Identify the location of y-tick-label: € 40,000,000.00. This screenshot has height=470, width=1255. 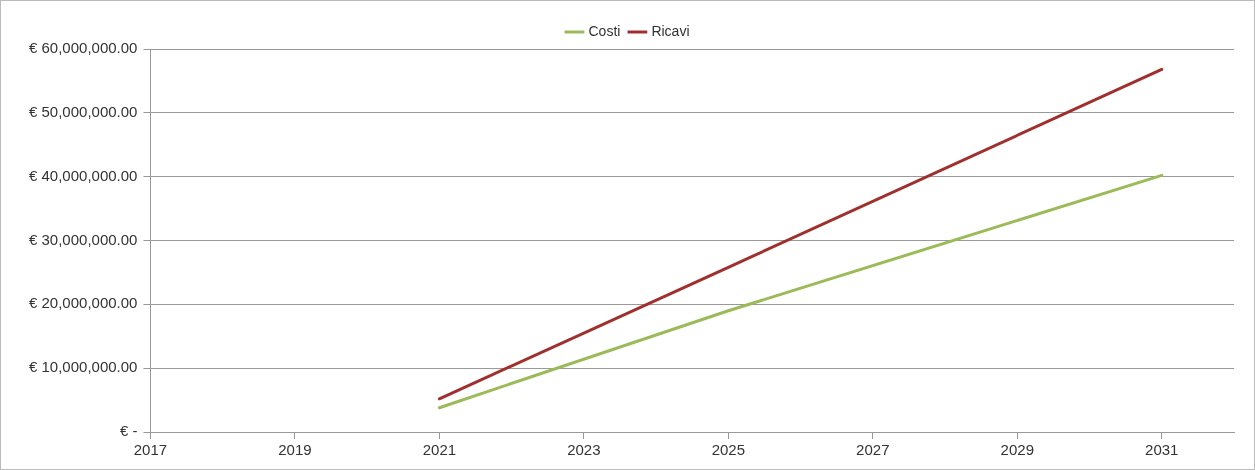
(83, 175).